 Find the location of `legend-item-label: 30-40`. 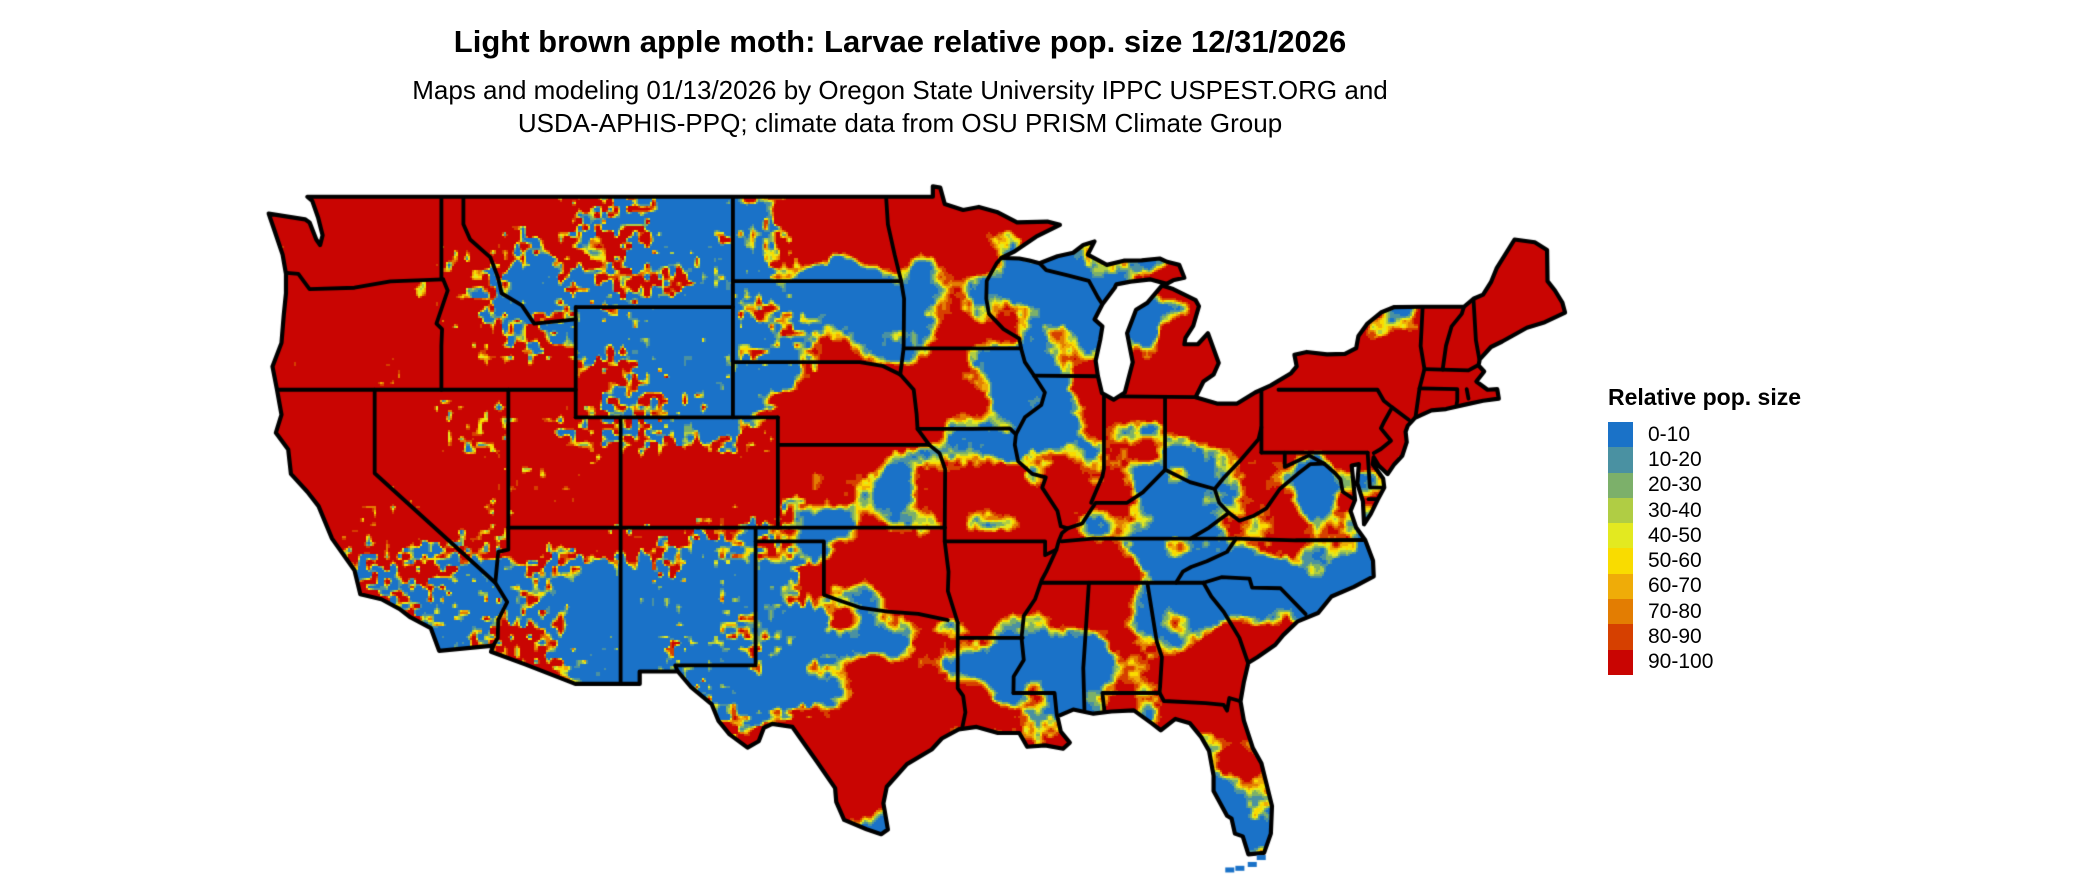

legend-item-label: 30-40 is located at coordinates (1675, 510).